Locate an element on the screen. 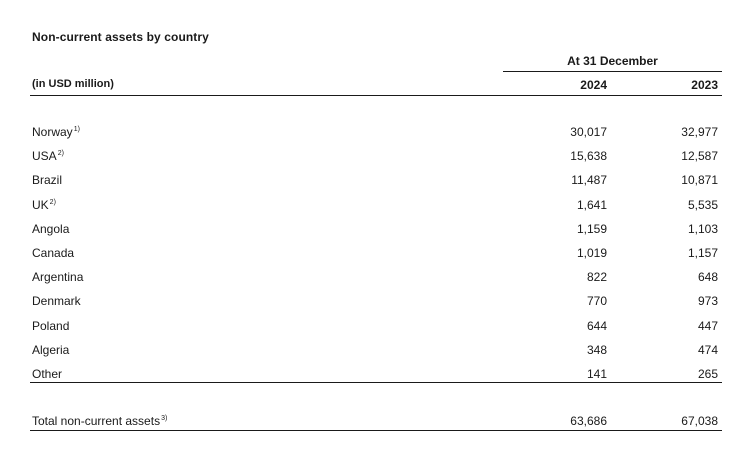  value-2023: 447 is located at coordinates (707, 325).